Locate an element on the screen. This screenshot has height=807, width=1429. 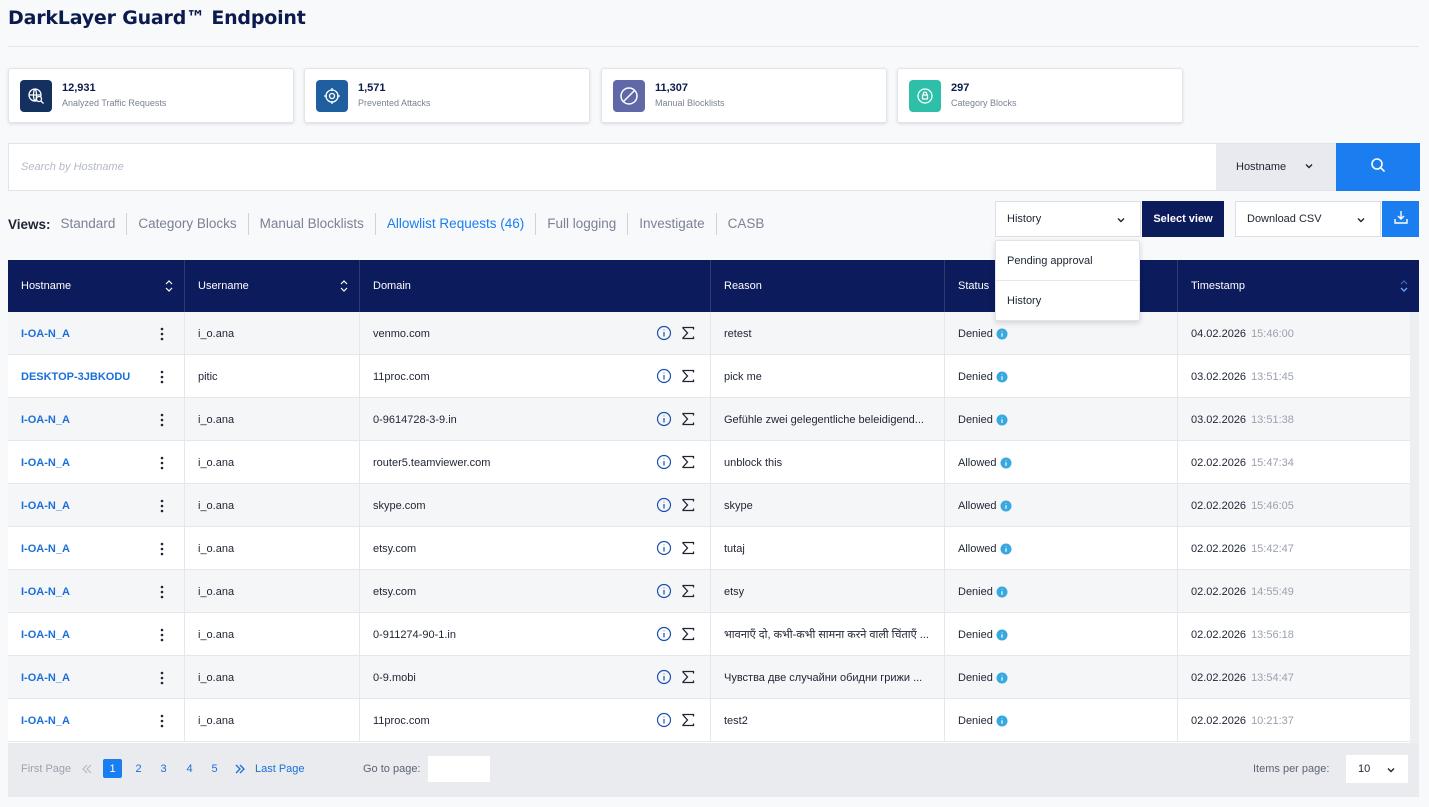
column-timestamp: Timestamp is located at coordinates (1298, 286).